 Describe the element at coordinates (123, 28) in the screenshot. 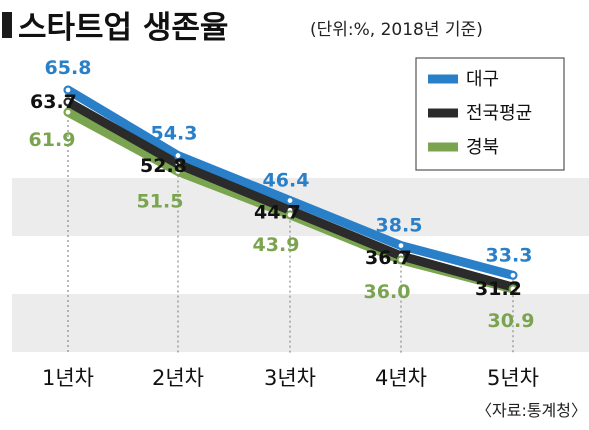

I see `chart-title: 스타트업 생존율` at that location.